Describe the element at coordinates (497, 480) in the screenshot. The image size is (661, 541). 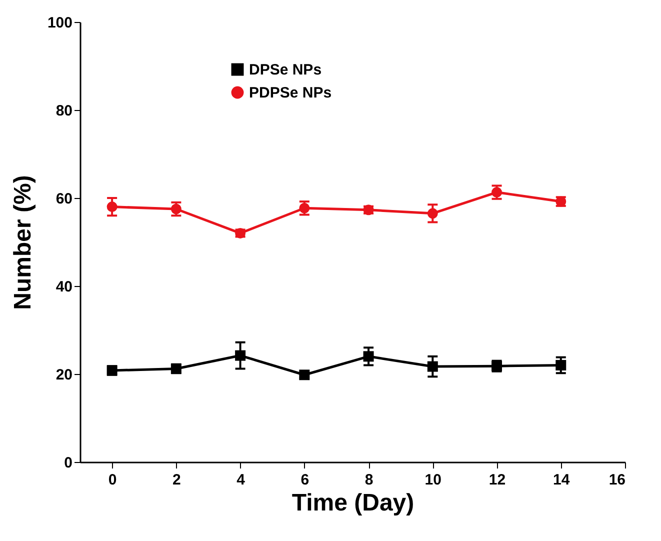
I see `x-tick-label: 12` at that location.